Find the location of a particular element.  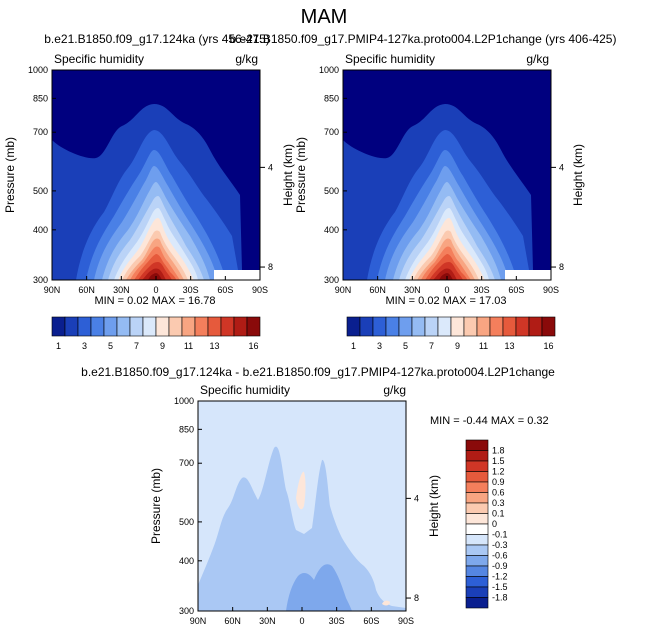

colorbar-label: 16 is located at coordinates (253, 346).